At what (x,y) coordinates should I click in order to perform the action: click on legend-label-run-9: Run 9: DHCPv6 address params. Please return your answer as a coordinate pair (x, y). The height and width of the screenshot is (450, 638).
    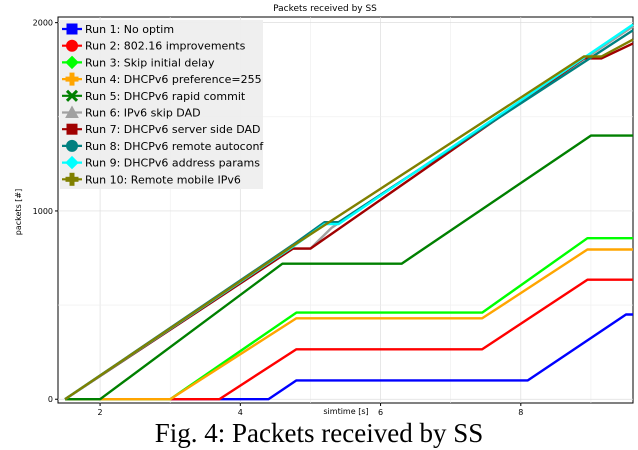
    Looking at the image, I should click on (172, 163).